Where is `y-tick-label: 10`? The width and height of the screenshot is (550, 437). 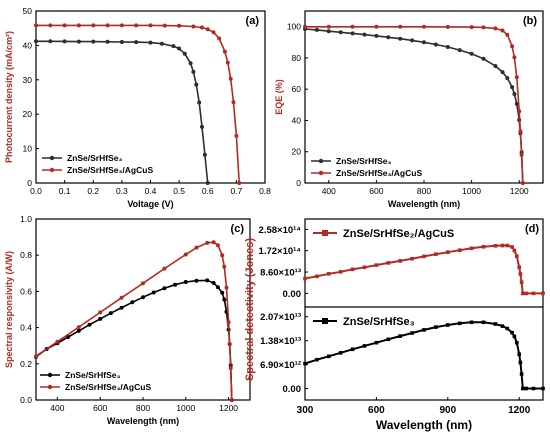
y-tick-label: 10 is located at coordinates (28, 149).